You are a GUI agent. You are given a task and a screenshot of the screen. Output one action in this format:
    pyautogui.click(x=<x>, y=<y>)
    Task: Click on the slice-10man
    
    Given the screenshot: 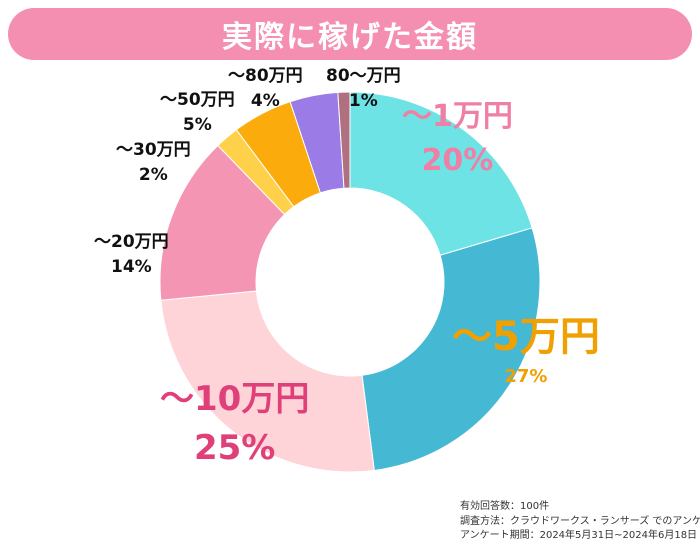 What is the action you would take?
    pyautogui.click(x=267, y=381)
    